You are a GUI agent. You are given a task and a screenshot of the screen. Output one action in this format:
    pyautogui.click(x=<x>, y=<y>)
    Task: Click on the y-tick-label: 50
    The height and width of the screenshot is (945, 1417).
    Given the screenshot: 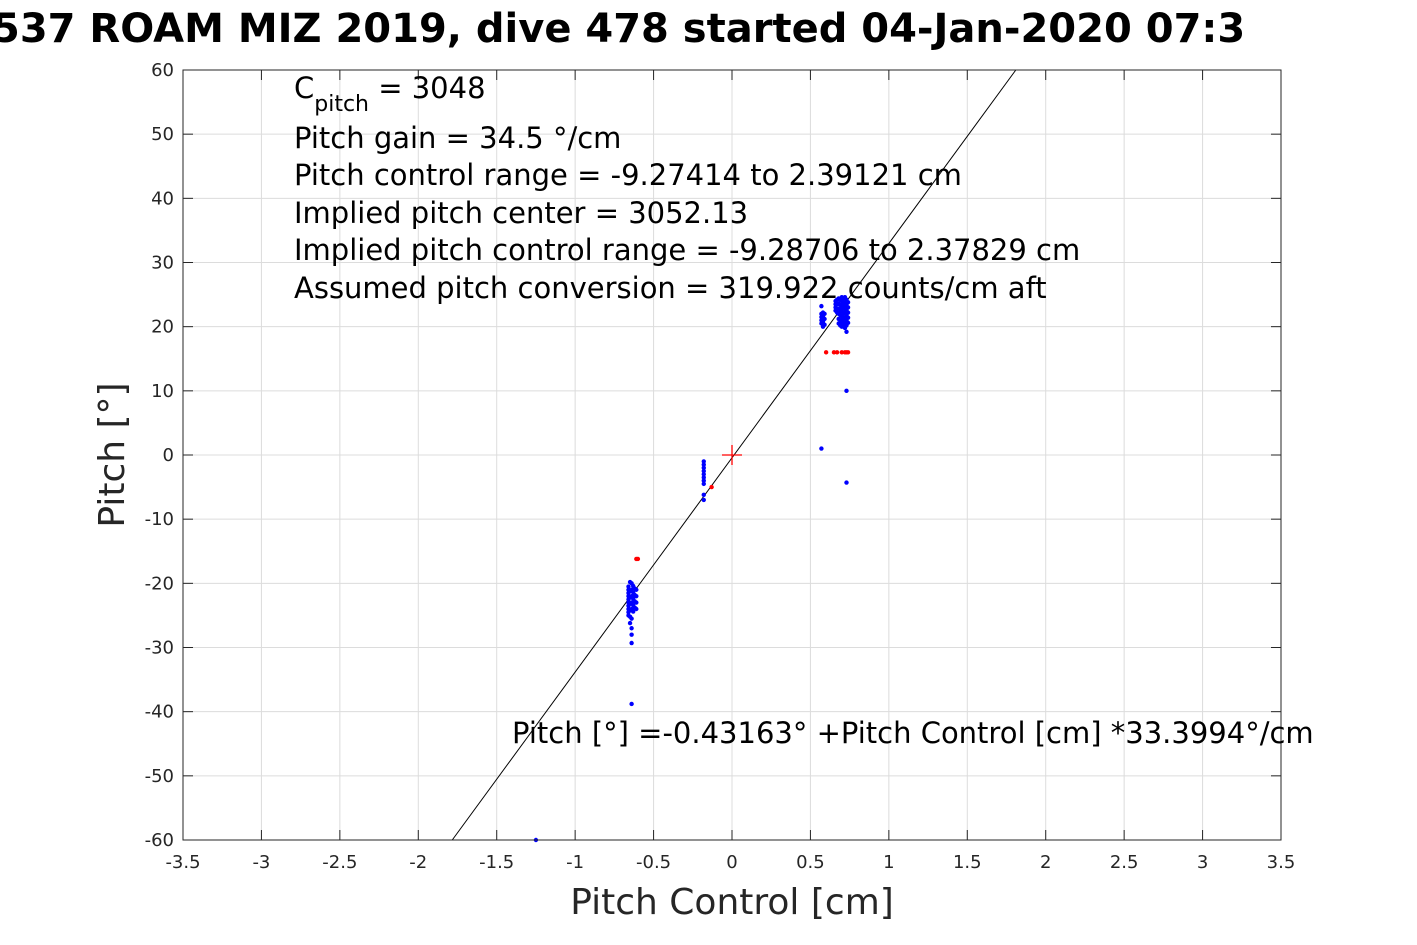 What is the action you would take?
    pyautogui.click(x=162, y=134)
    